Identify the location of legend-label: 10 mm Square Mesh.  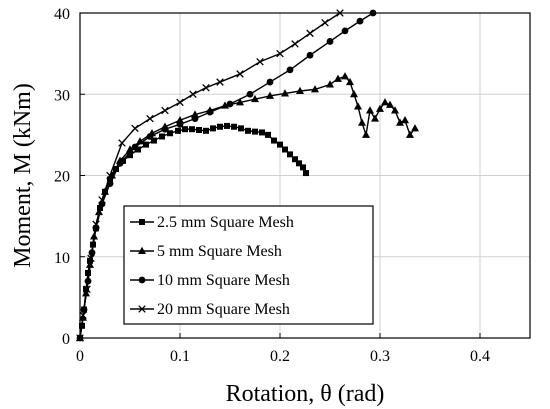
(223, 280).